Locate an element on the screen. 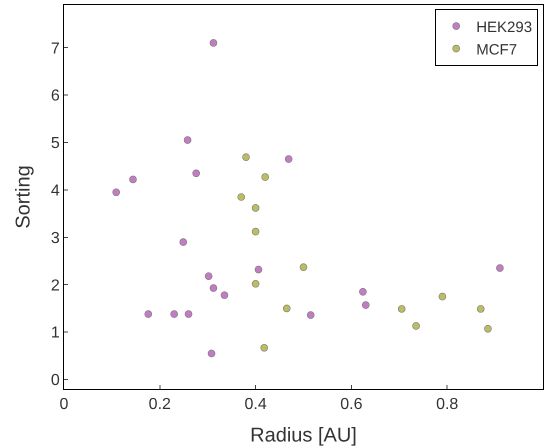 Image resolution: width=545 pixels, height=447 pixels. y-tick-label: 1 is located at coordinates (55, 333).